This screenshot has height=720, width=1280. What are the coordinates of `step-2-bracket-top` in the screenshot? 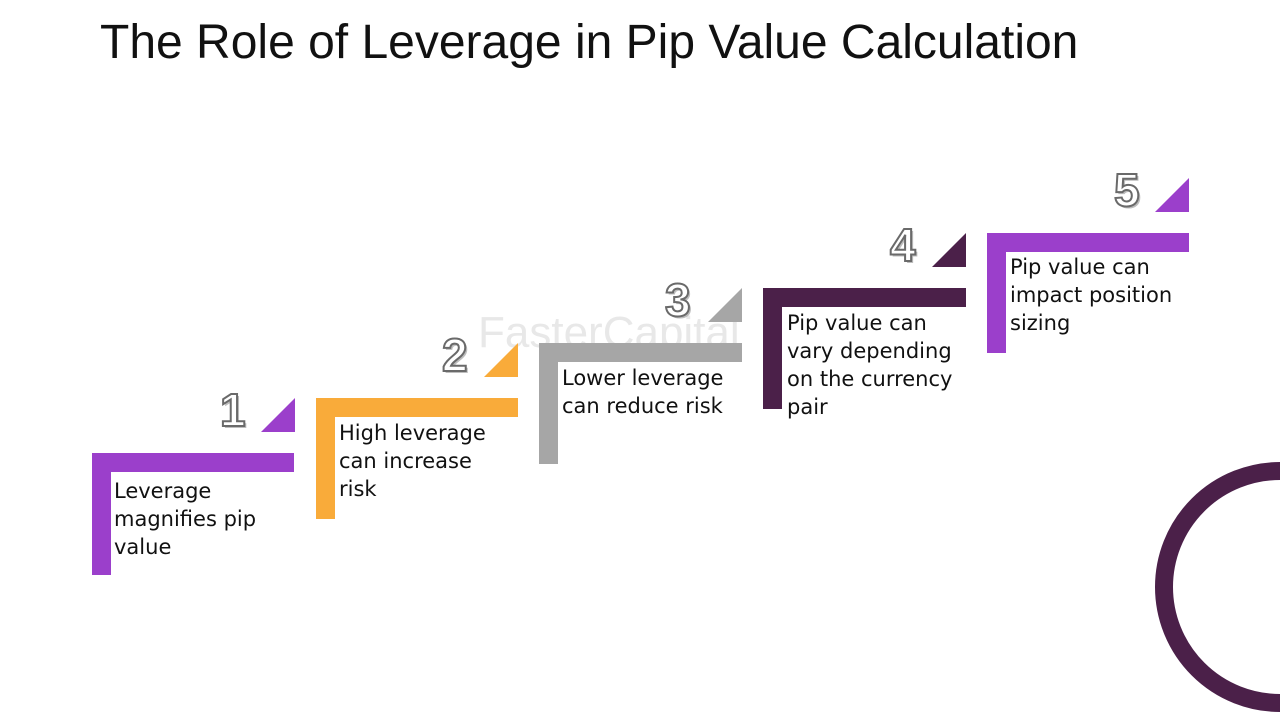 It's located at (417, 407).